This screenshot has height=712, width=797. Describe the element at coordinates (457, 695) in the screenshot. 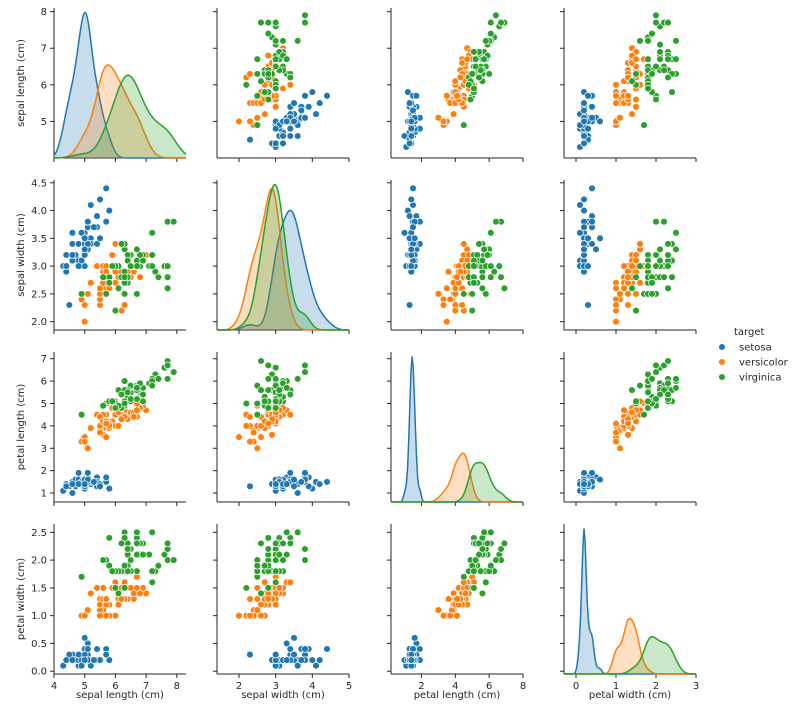

I see `x-axis-label-petal_length: petal length (cm)` at that location.